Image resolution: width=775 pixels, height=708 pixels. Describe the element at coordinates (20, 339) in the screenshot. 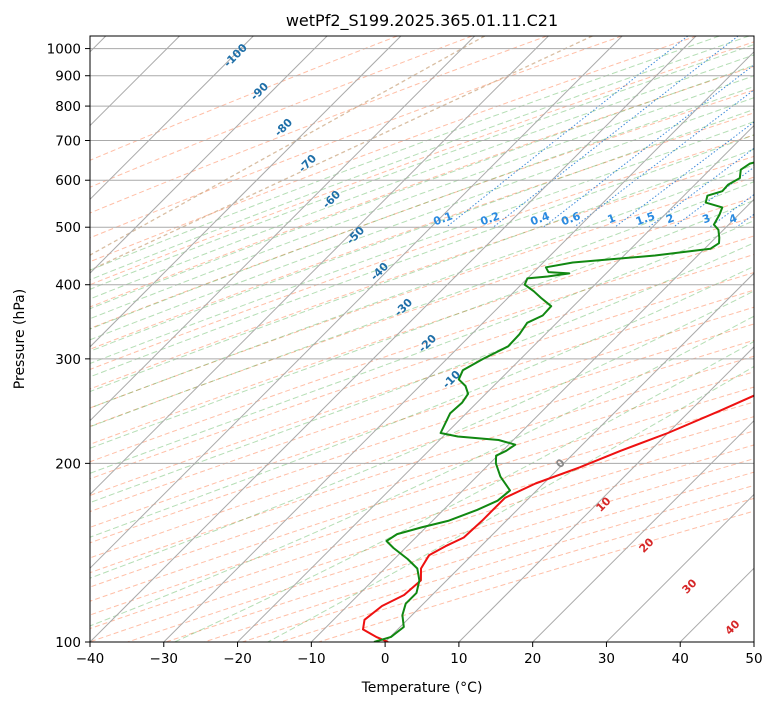

I see `y-axis-label: Pressure (hPa)` at that location.